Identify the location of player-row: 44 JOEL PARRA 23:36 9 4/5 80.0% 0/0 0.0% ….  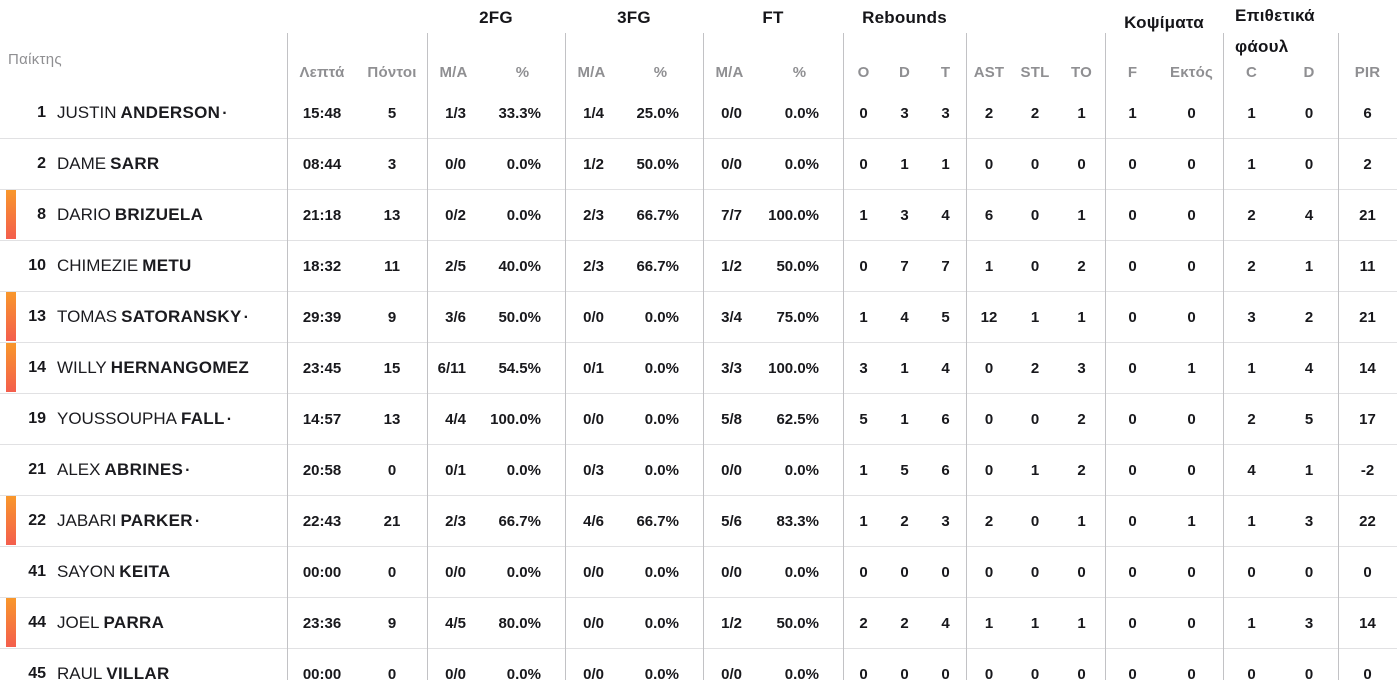
(698, 623).